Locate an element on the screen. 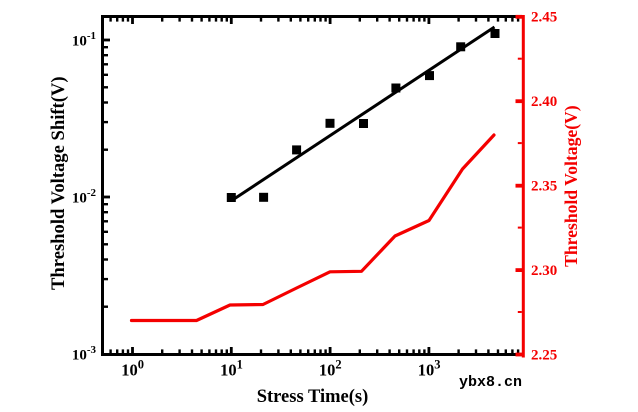 This screenshot has width=638, height=412. svg-text: 2.40 is located at coordinates (544, 102).